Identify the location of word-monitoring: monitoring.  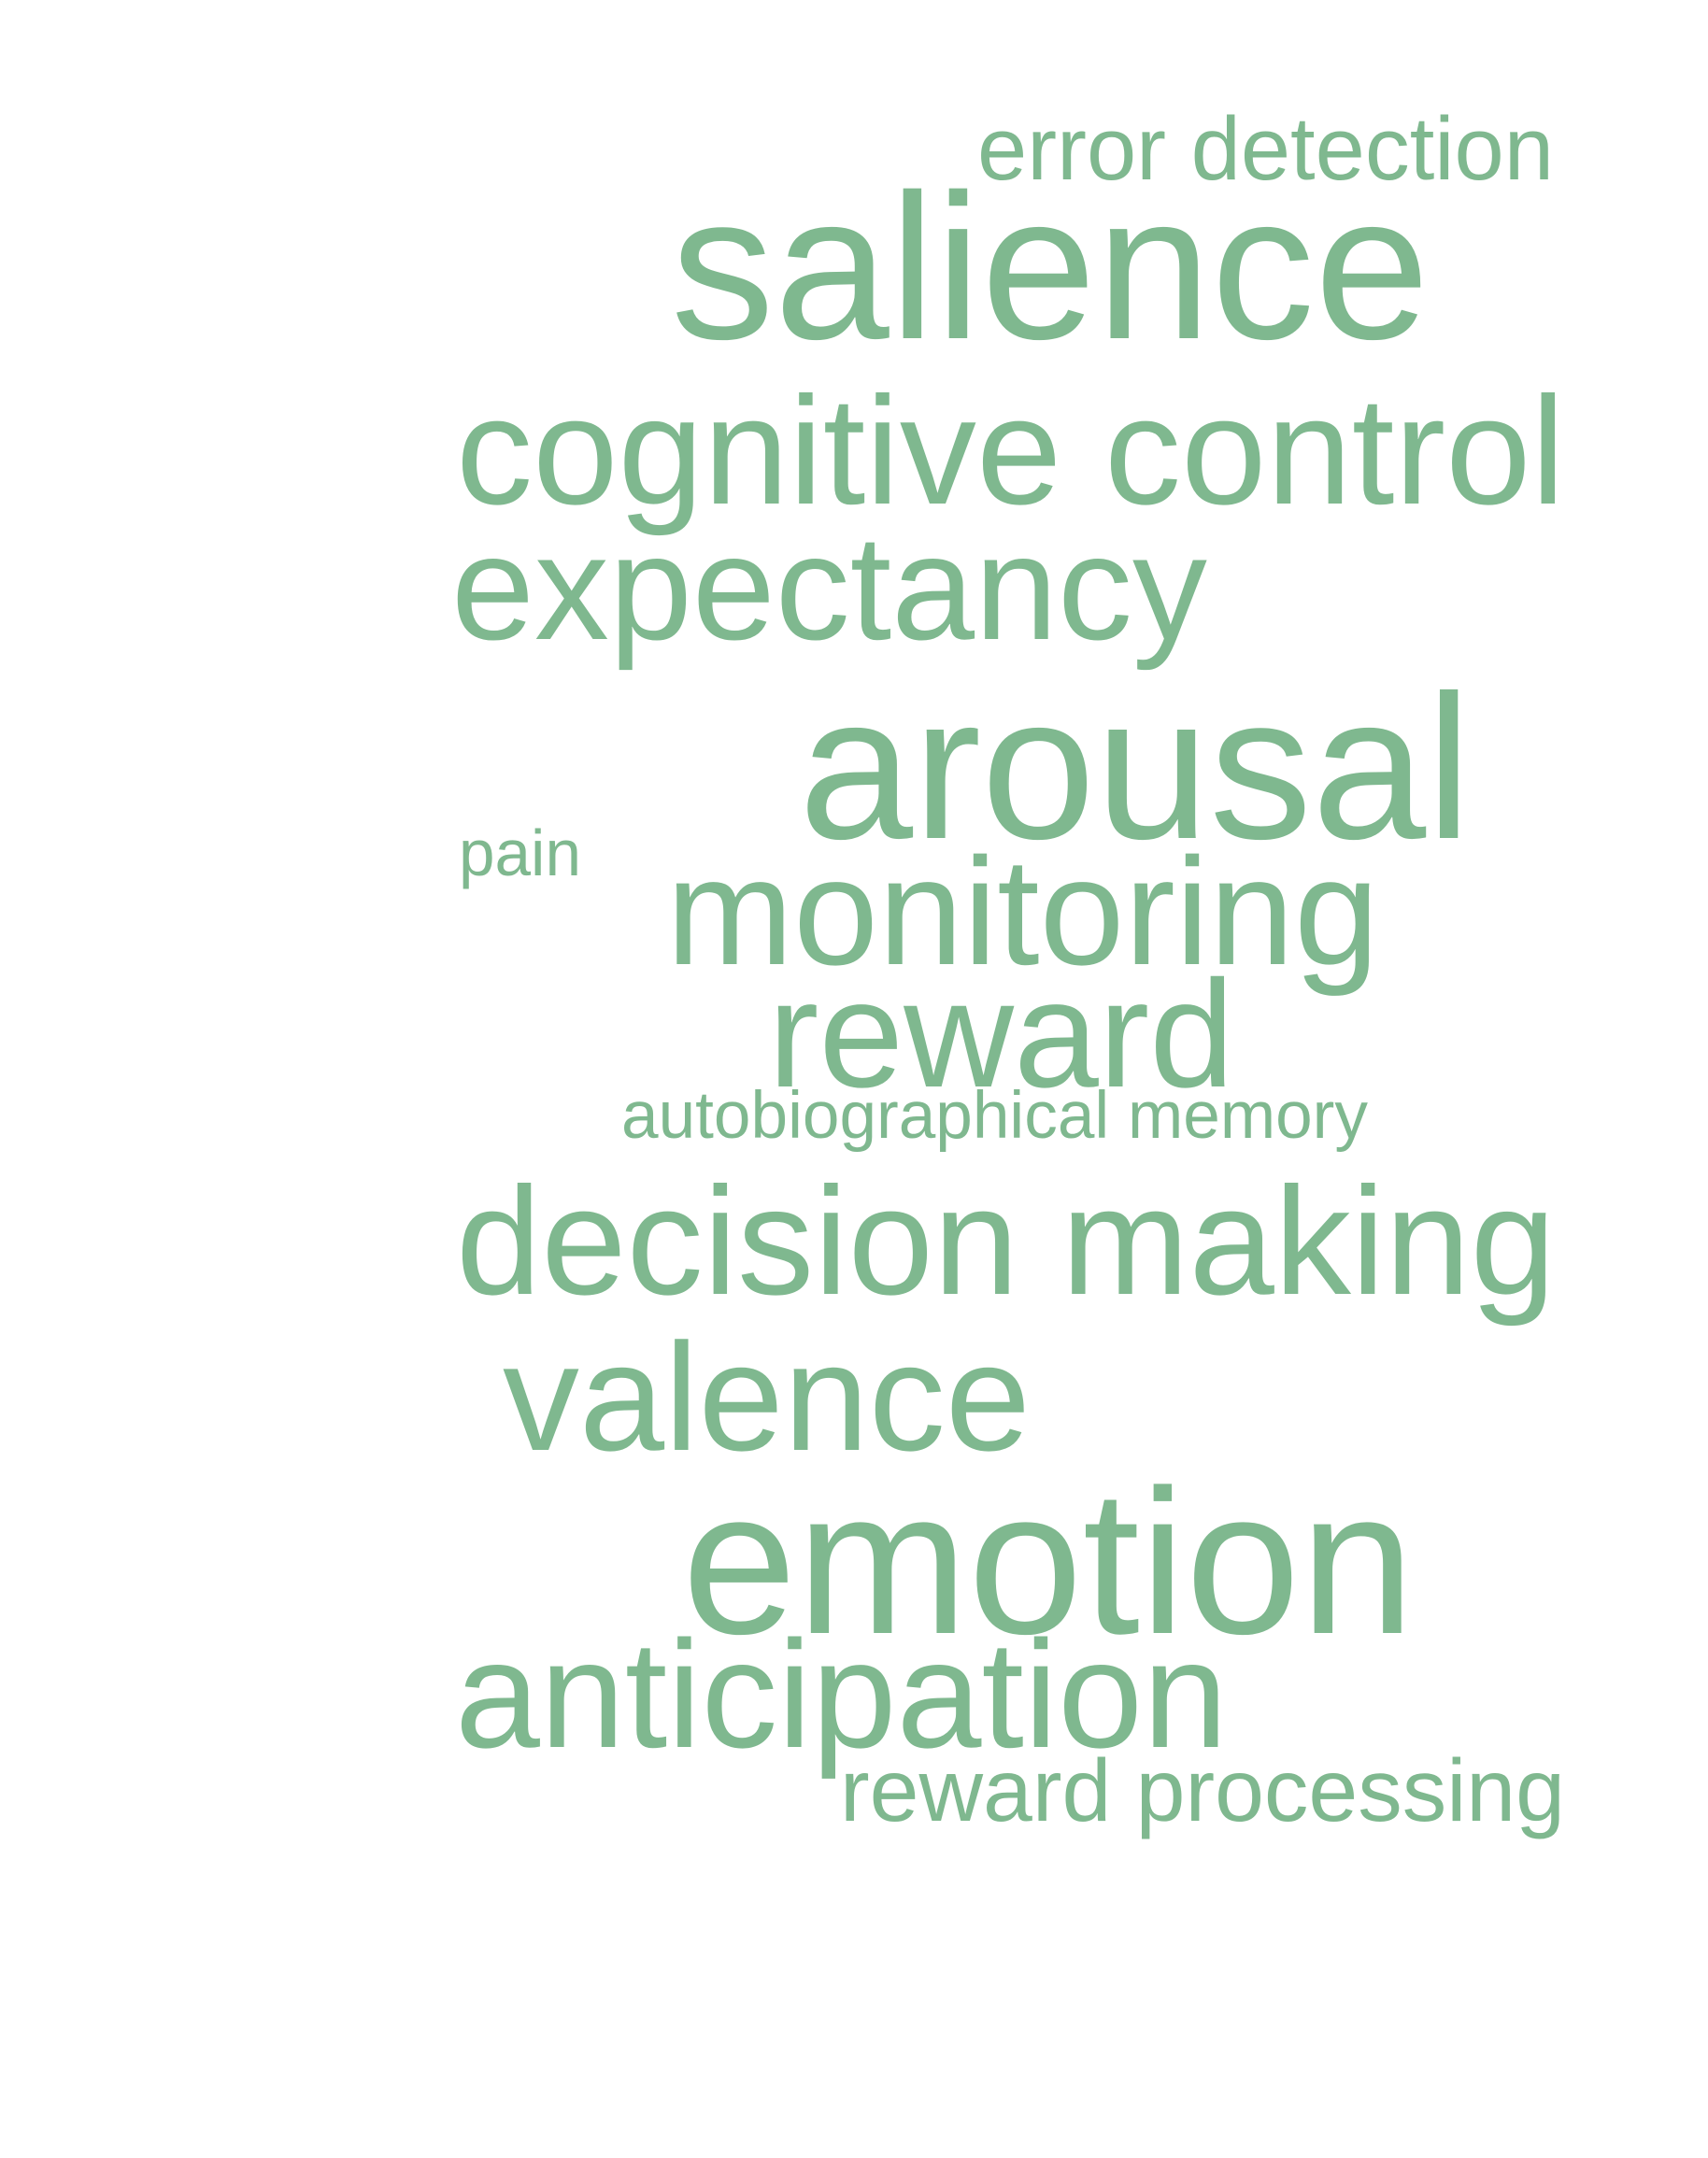
(1022, 911).